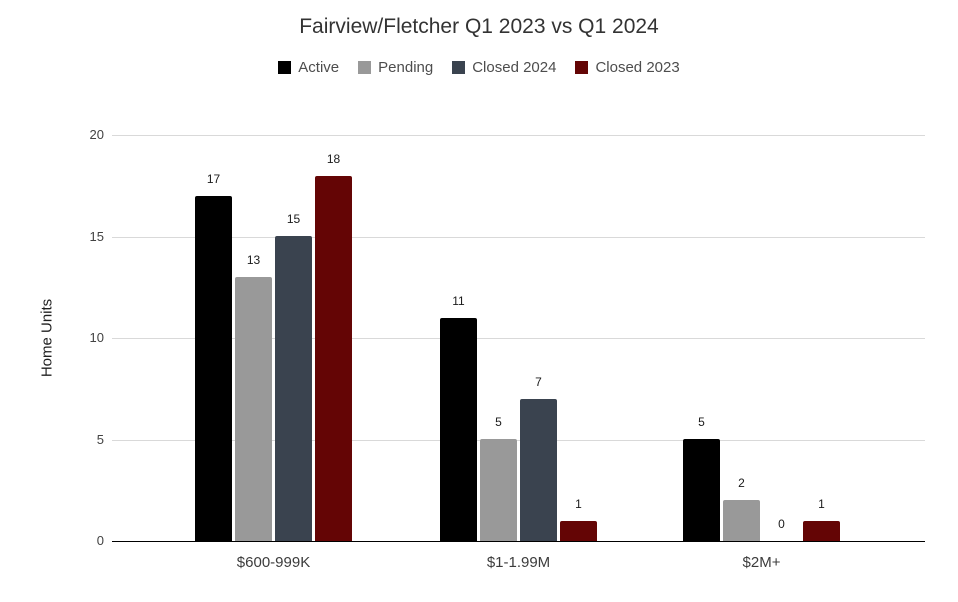 The image size is (958, 602). What do you see at coordinates (293, 219) in the screenshot?
I see `bar-value-label: 15` at bounding box center [293, 219].